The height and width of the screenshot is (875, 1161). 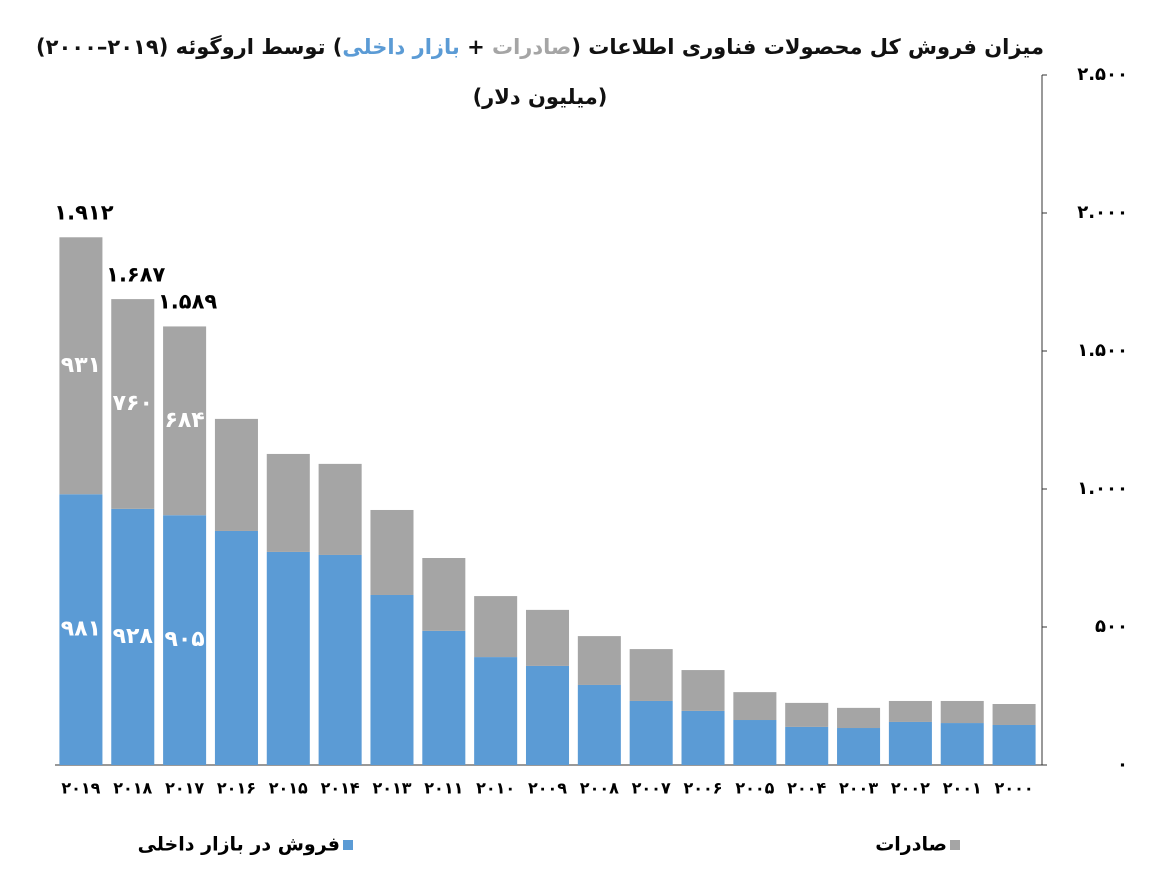 I want to click on x-tick-label: ۲۰۰۴, so click(x=806, y=788).